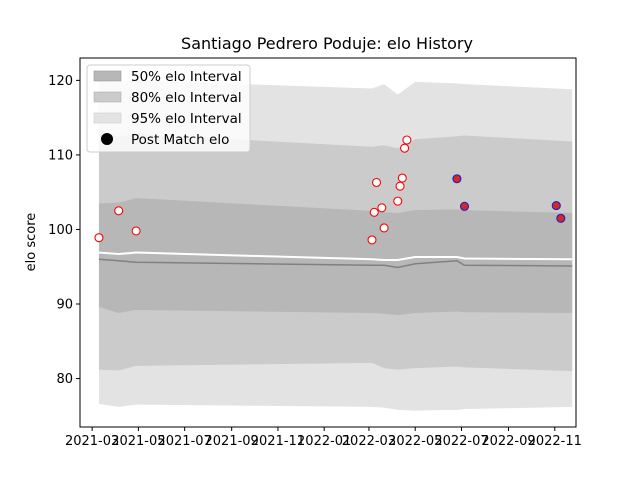 The image size is (640, 480). I want to click on x-tick-label: 2021-05, so click(138, 441).